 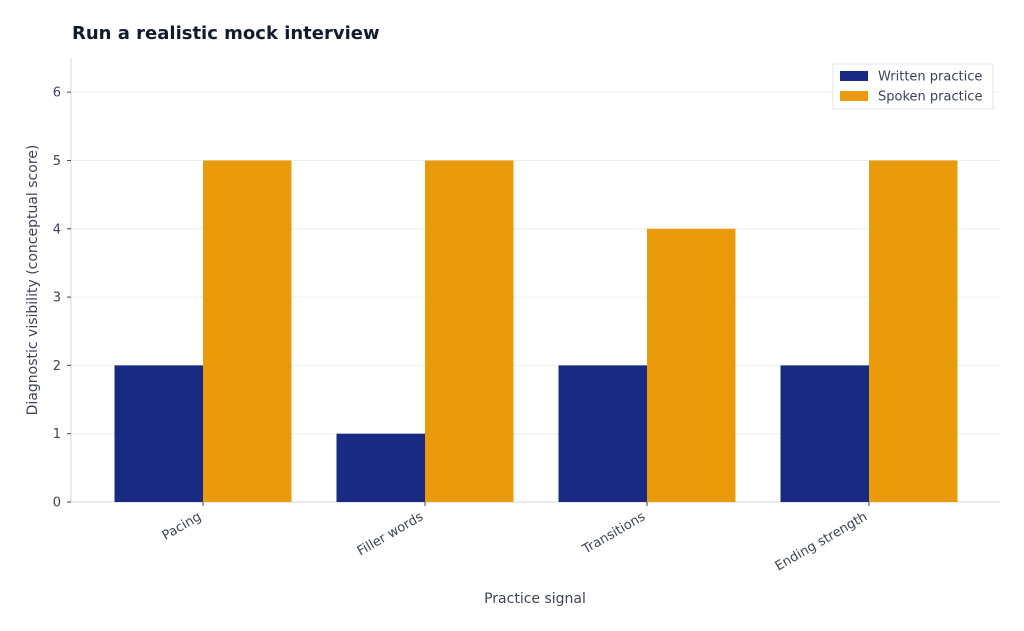 What do you see at coordinates (390, 534) in the screenshot?
I see `x-tick-label: Filler words` at bounding box center [390, 534].